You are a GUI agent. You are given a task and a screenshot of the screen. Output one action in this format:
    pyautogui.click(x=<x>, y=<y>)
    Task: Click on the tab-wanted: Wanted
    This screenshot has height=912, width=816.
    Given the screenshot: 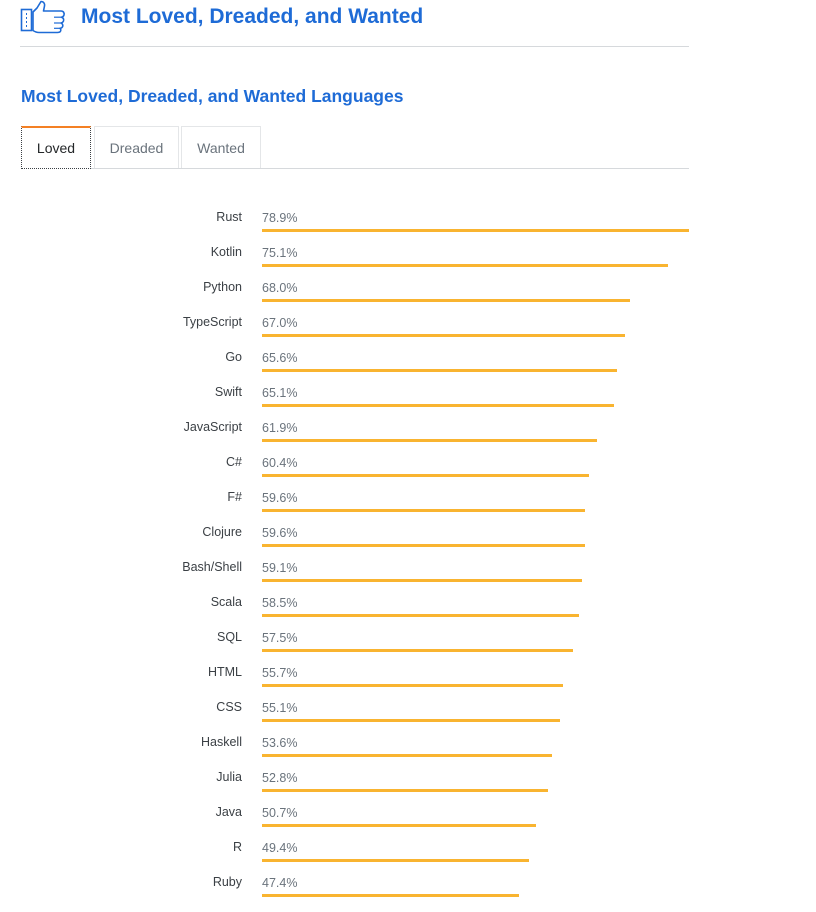 What is the action you would take?
    pyautogui.click(x=221, y=147)
    